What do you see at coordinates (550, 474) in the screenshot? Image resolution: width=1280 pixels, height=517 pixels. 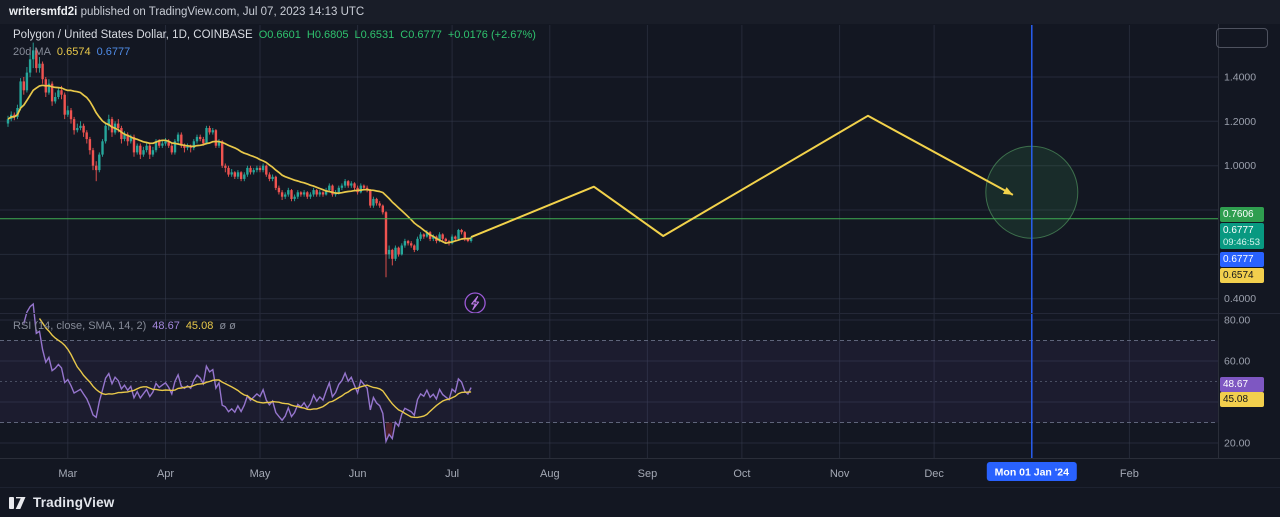 I see `svg-text: Aug` at bounding box center [550, 474].